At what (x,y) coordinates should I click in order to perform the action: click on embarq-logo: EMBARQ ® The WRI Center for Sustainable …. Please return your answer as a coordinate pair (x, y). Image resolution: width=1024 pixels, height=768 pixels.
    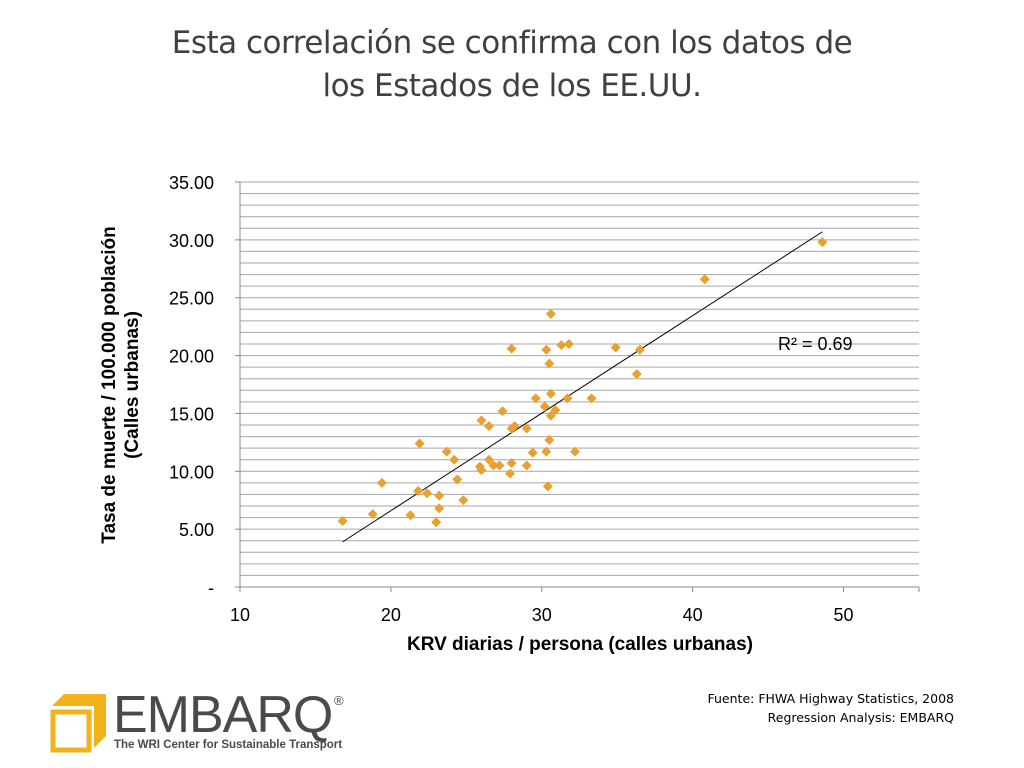
    Looking at the image, I should click on (200, 721).